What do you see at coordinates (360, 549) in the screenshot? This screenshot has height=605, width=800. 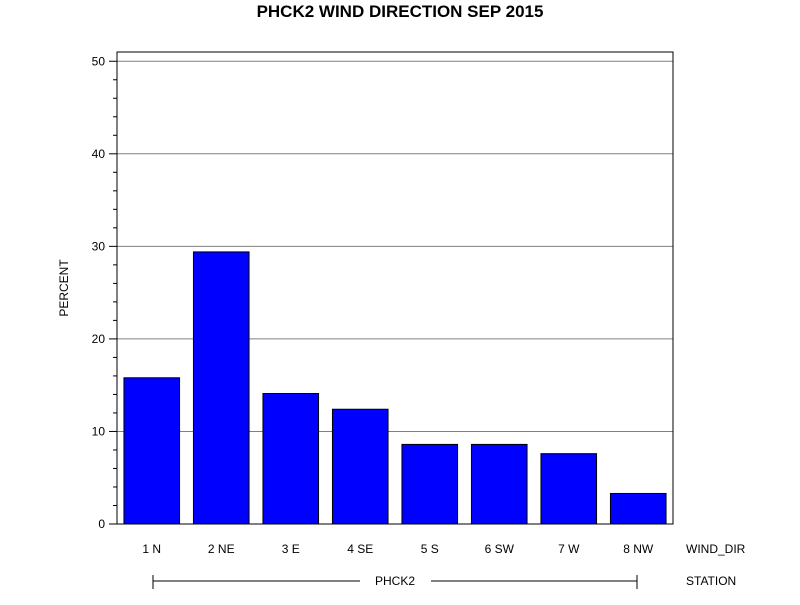 I see `x-tick-label: 4 SE` at bounding box center [360, 549].